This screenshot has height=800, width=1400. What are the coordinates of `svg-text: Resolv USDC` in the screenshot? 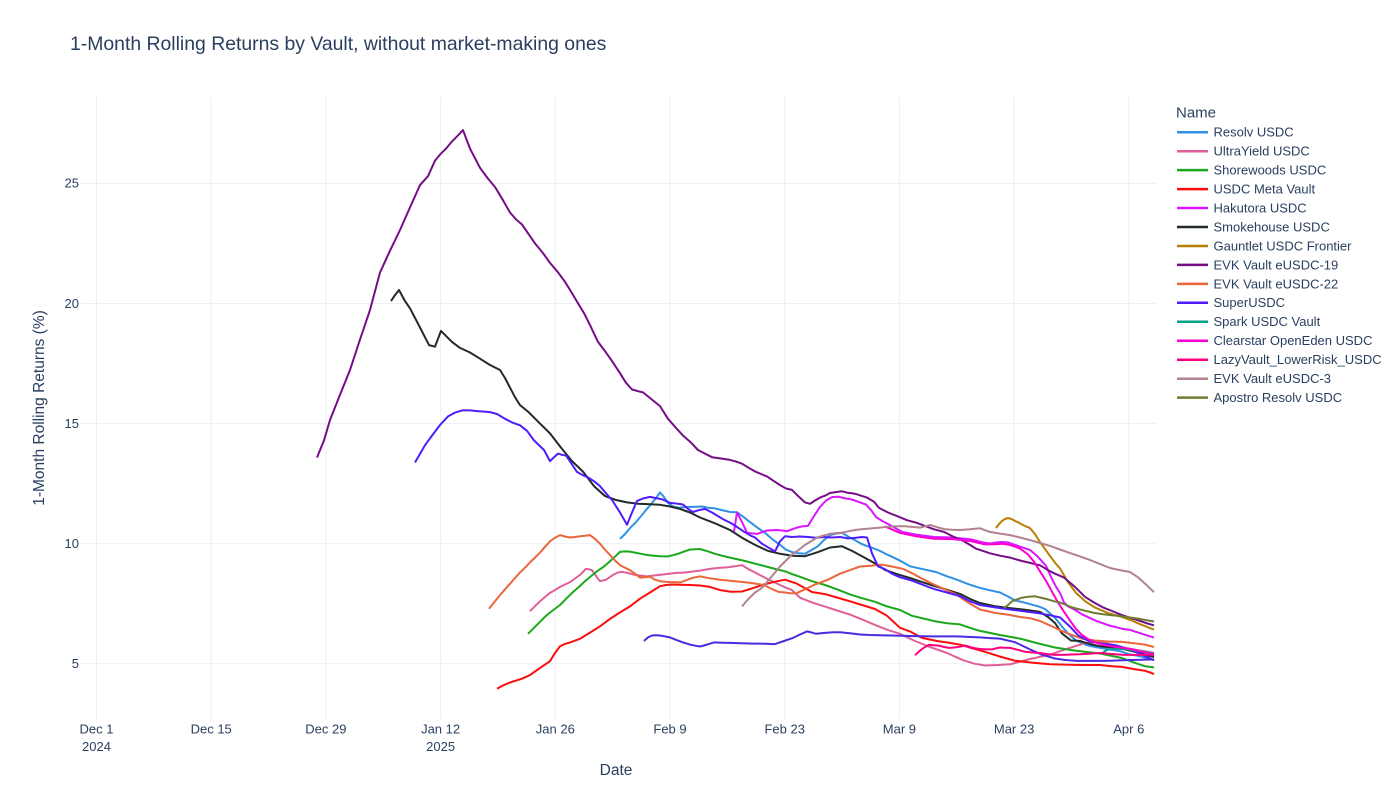 It's located at (1254, 132).